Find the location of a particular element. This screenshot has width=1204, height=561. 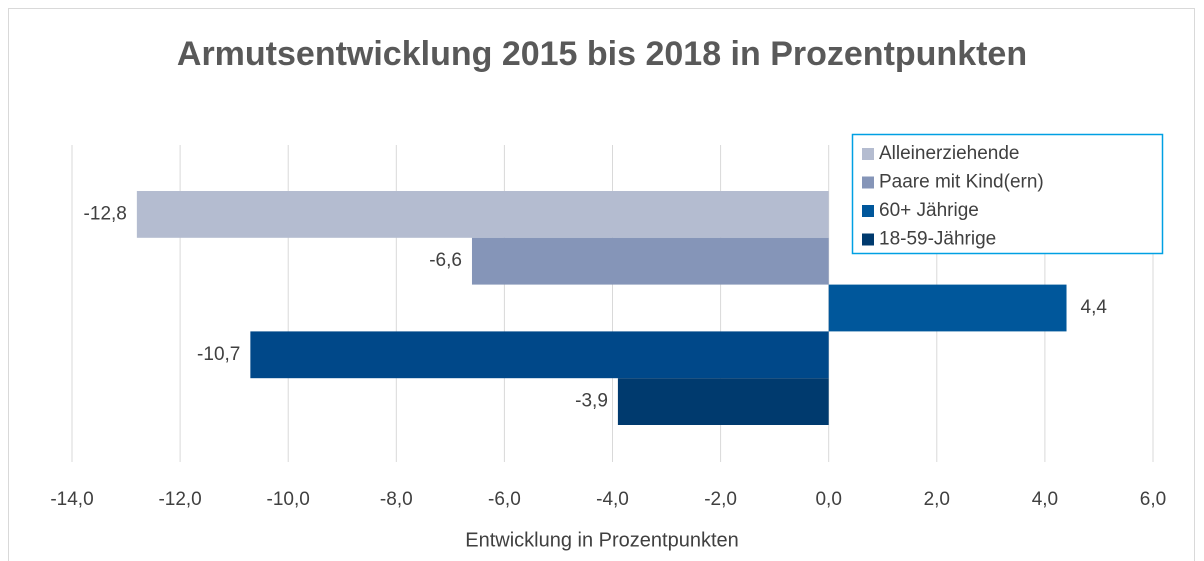

x-tick-label: 4,0 is located at coordinates (1045, 499).